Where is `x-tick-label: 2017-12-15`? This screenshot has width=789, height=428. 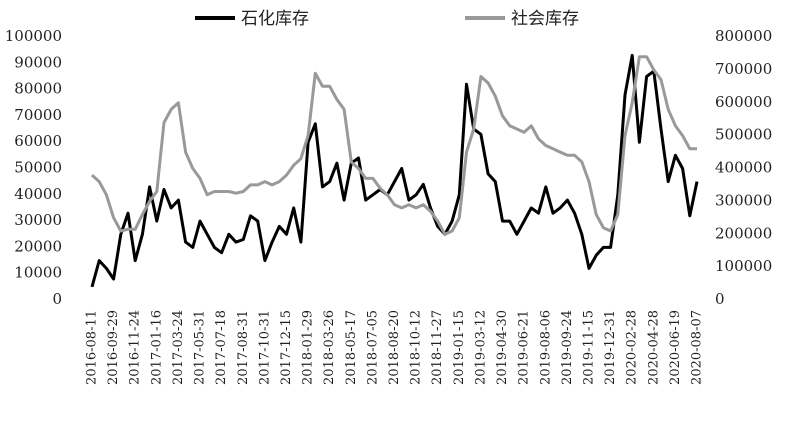
x-tick-label: 2017-12-15 is located at coordinates (286, 347).